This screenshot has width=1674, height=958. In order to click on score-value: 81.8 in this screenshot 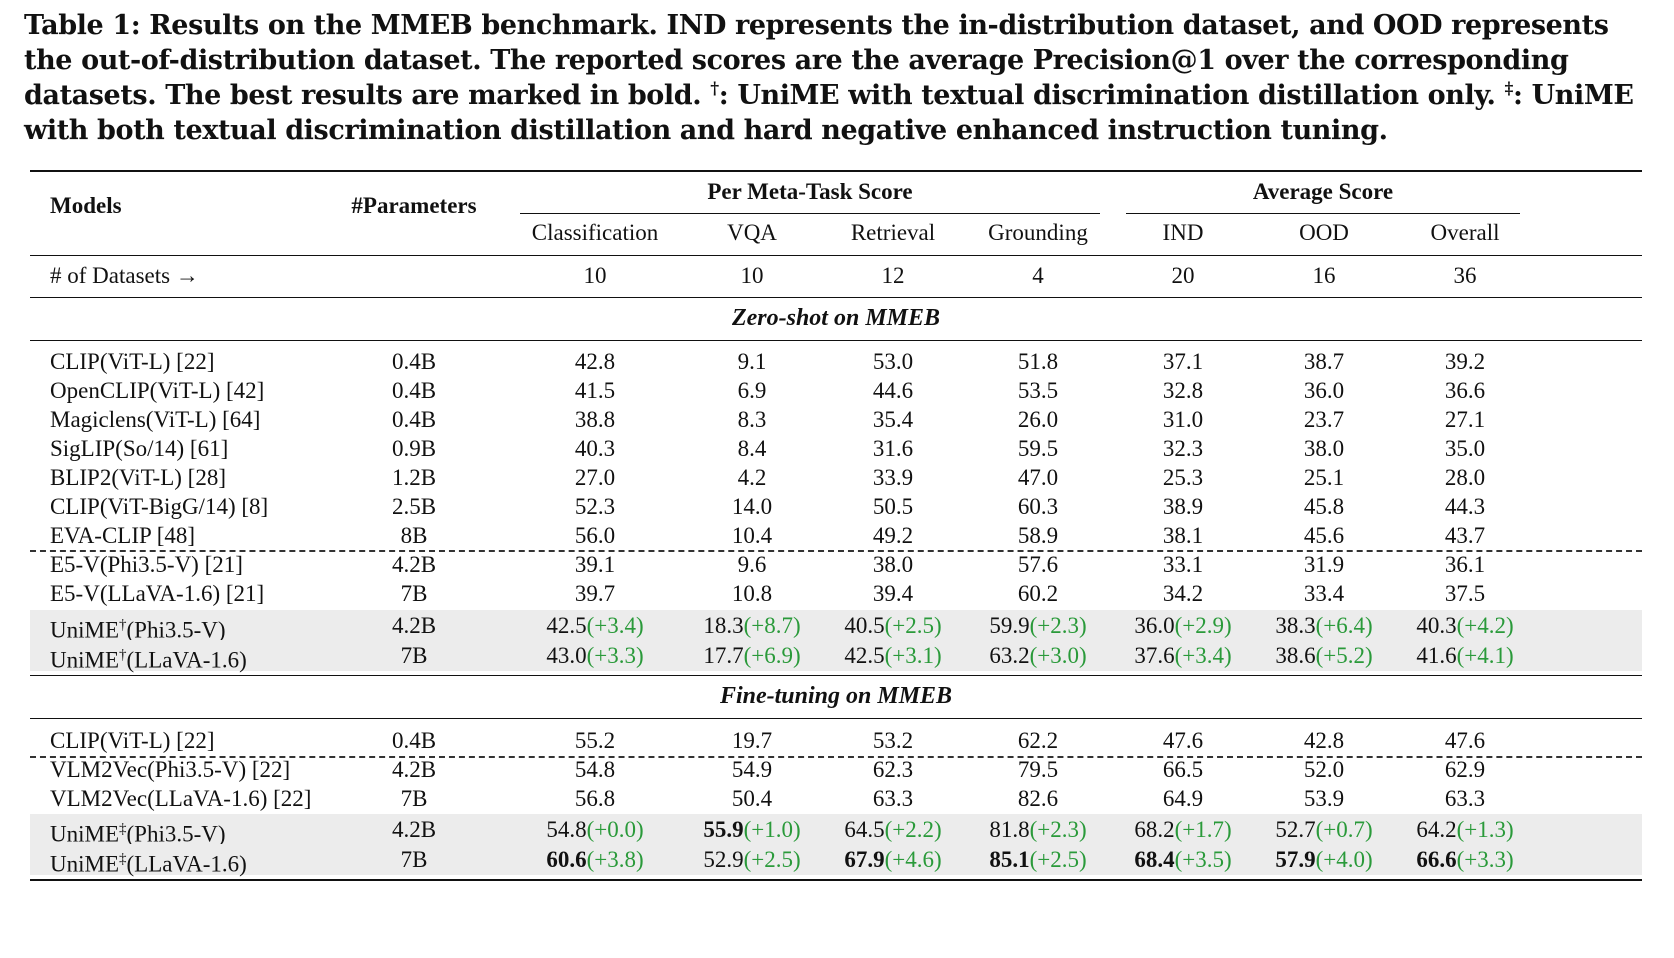, I will do `click(1009, 829)`.